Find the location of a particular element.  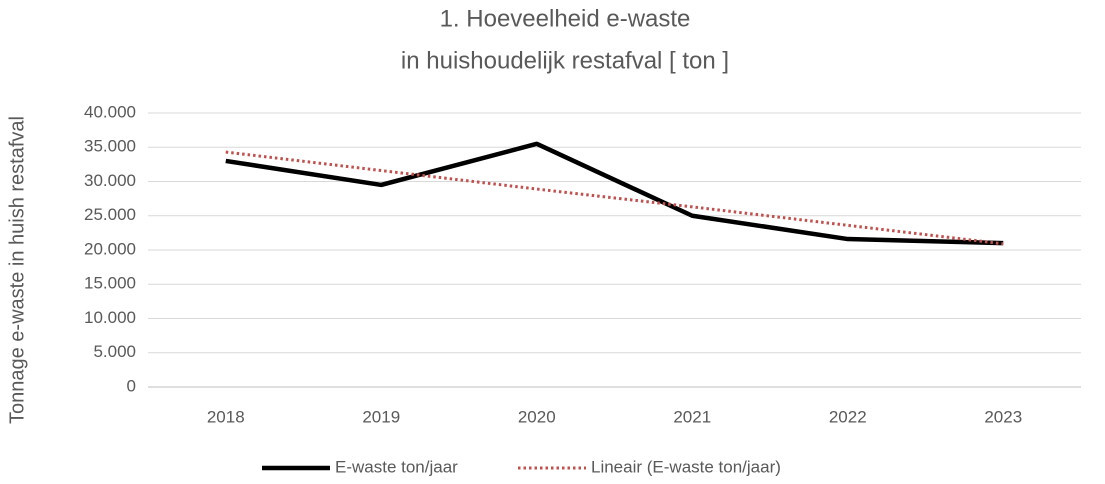

legend-label: E-waste ton/jaar is located at coordinates (396, 466).